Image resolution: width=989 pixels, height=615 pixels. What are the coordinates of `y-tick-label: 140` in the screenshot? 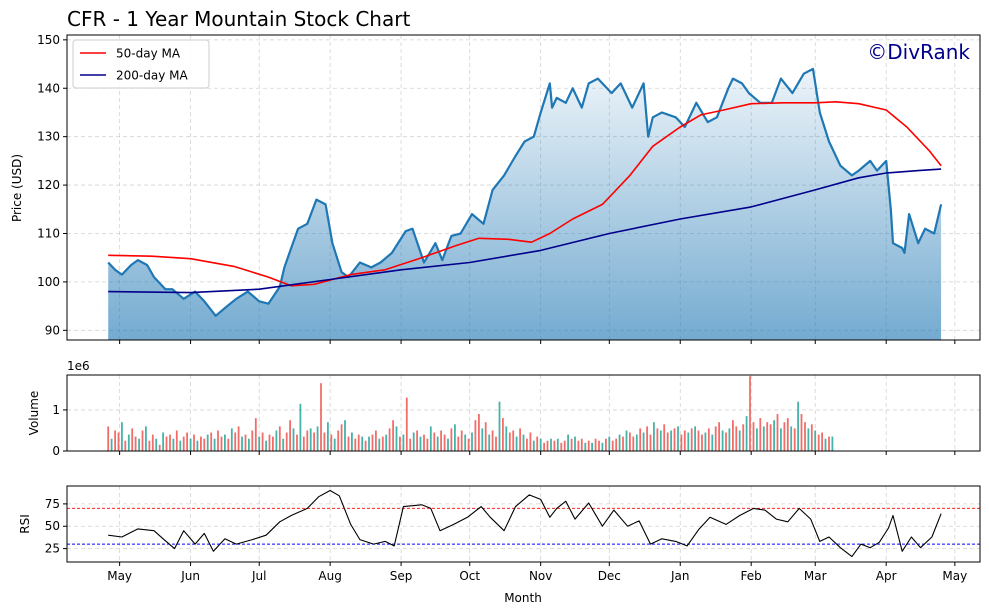 It's located at (48, 88).